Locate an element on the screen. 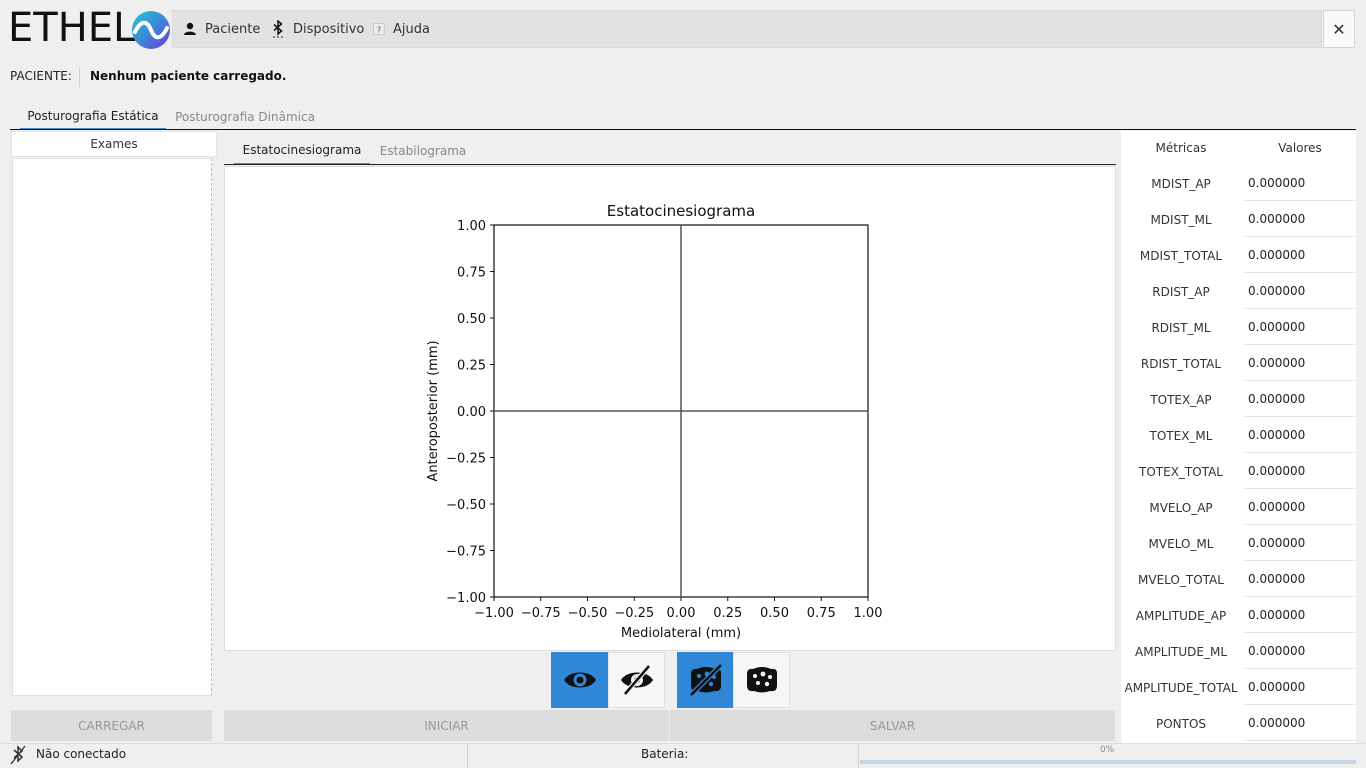 This screenshot has width=1366, height=768. toggle-show-button is located at coordinates (579, 680).